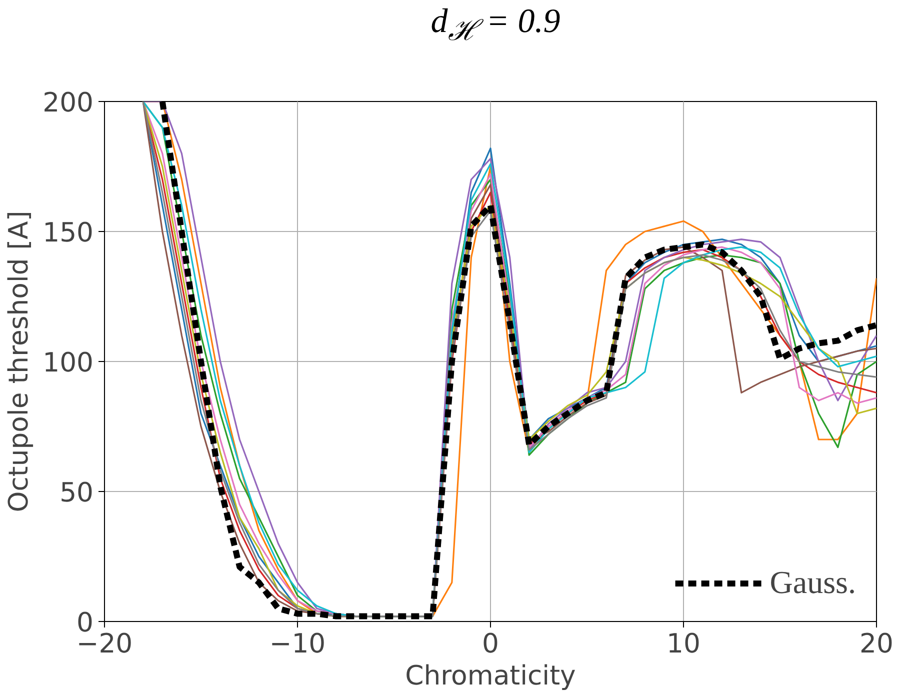 This screenshot has width=901, height=700. What do you see at coordinates (297, 644) in the screenshot?
I see `x-tick-label: −10` at bounding box center [297, 644].